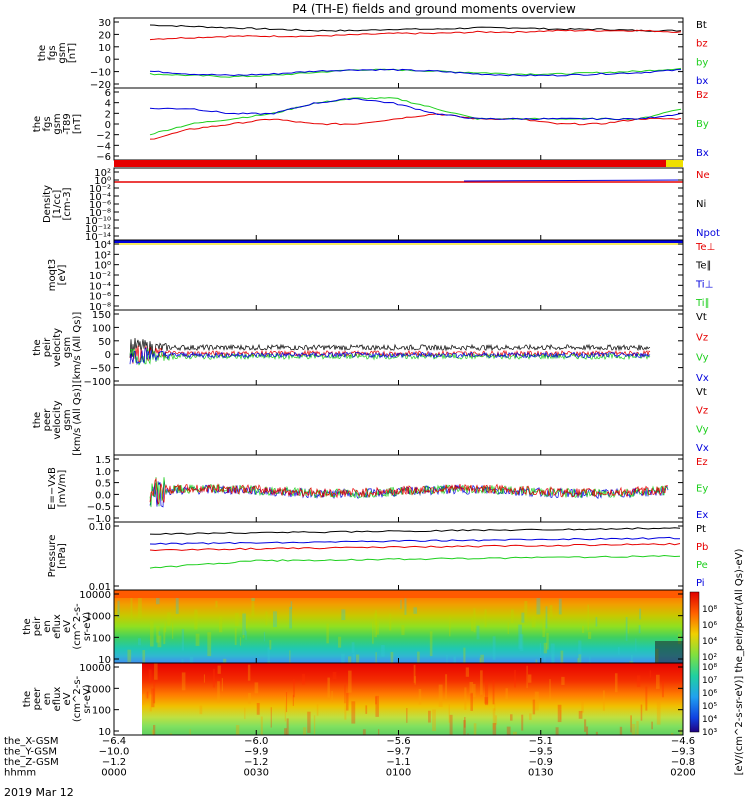  I want to click on y-axis-label: peir, so click(47, 347).